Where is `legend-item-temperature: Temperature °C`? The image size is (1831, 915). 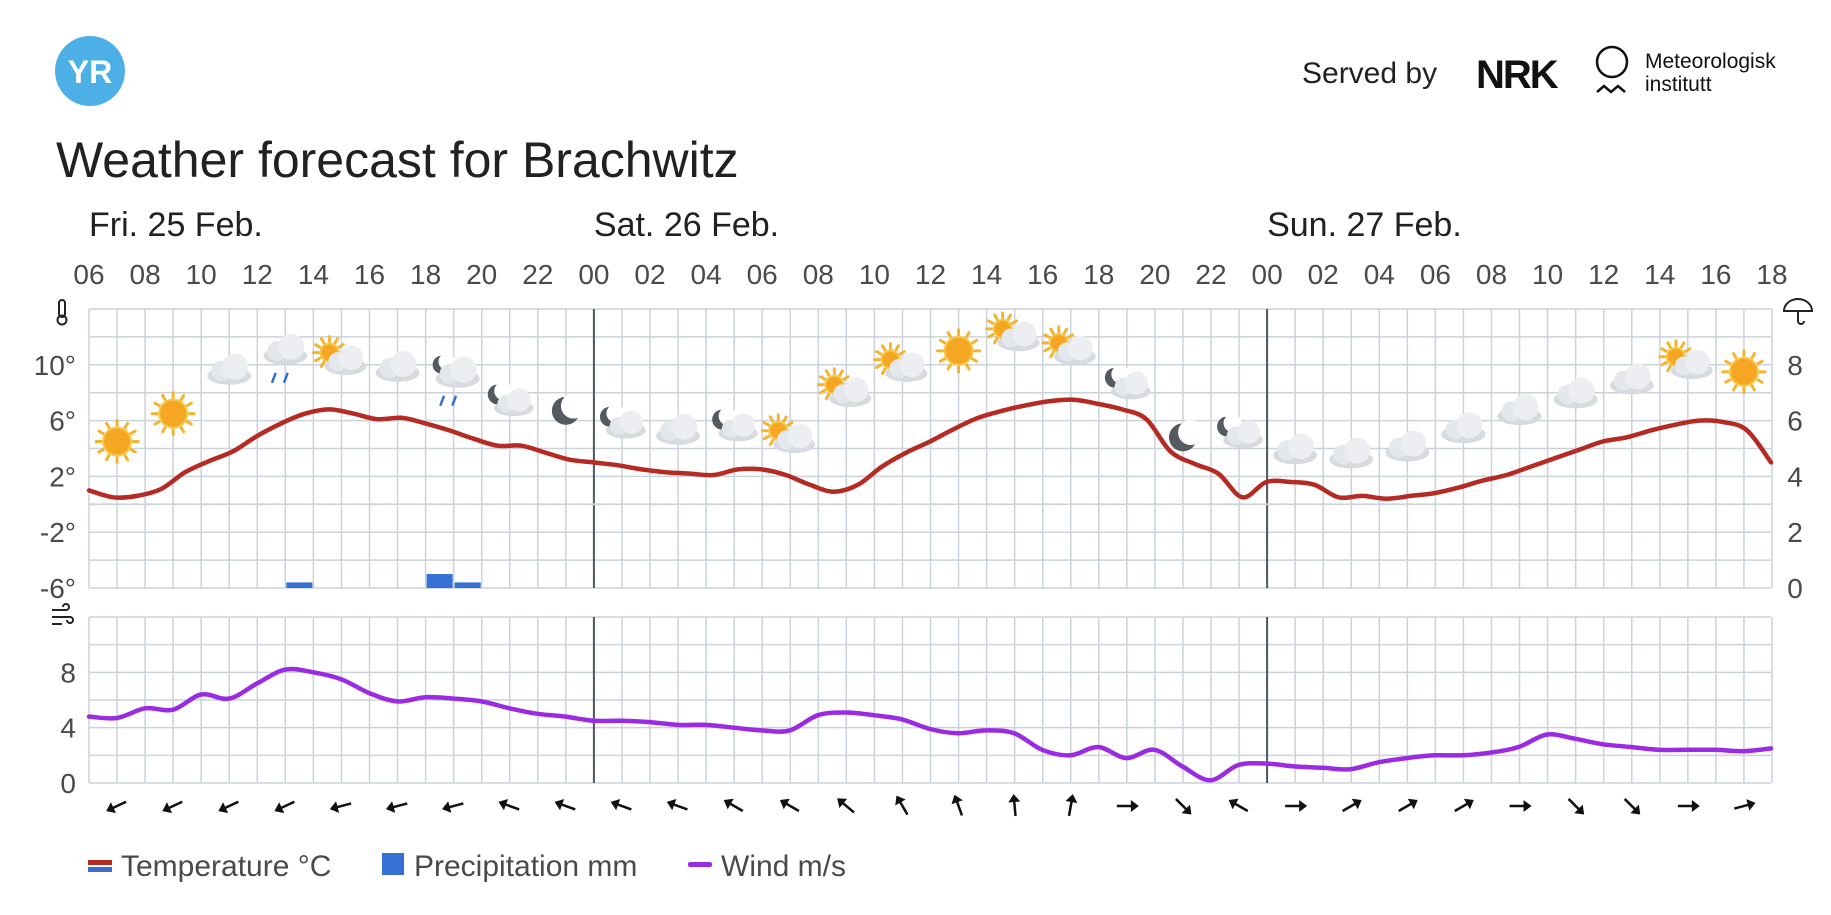
legend-item-temperature: Temperature °C is located at coordinates (209, 866).